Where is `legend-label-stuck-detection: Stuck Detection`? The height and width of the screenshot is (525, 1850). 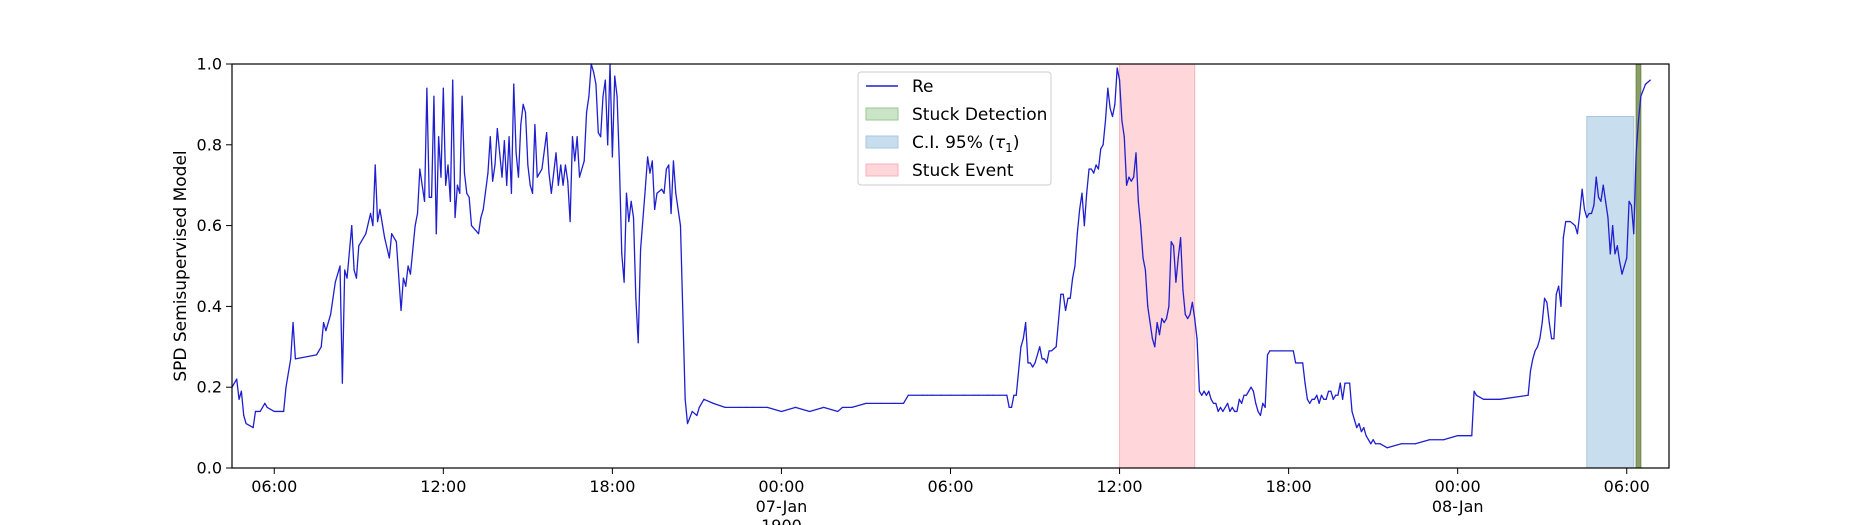 legend-label-stuck-detection: Stuck Detection is located at coordinates (979, 115).